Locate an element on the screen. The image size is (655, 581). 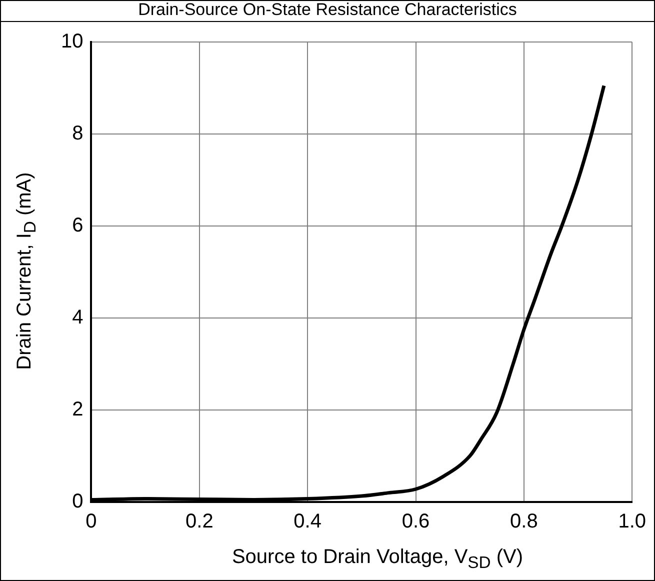
x-tick-label: 0.4 is located at coordinates (308, 521).